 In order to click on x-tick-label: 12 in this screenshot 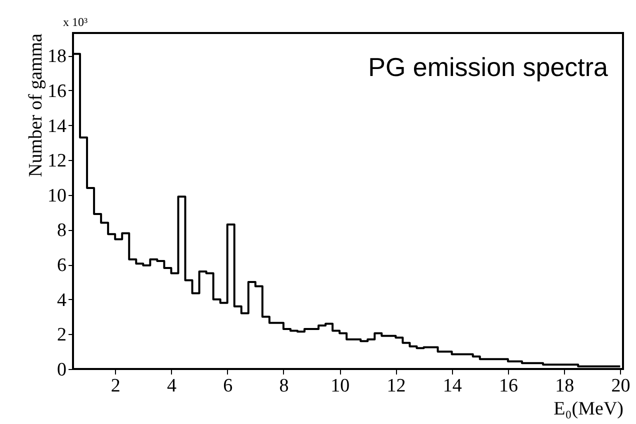, I will do `click(396, 386)`.